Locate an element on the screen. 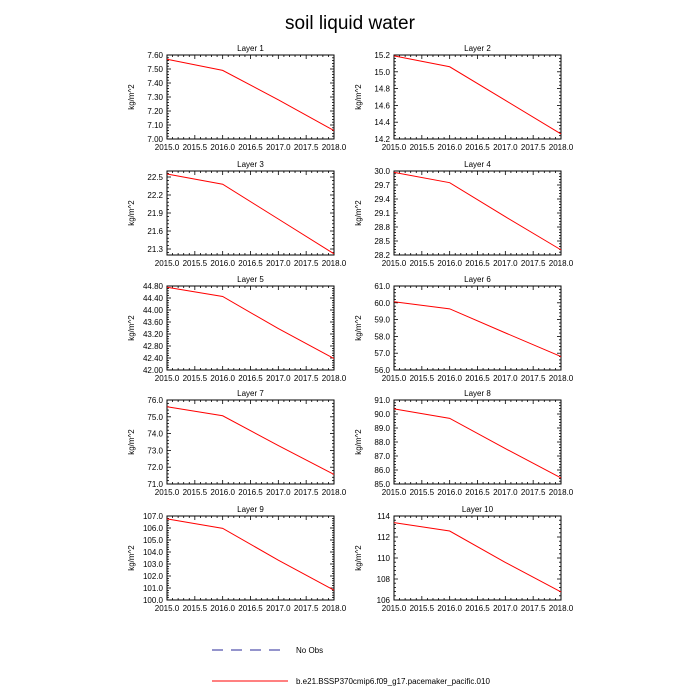 The height and width of the screenshot is (700, 700). panel-title: Layer 8 is located at coordinates (477, 393).